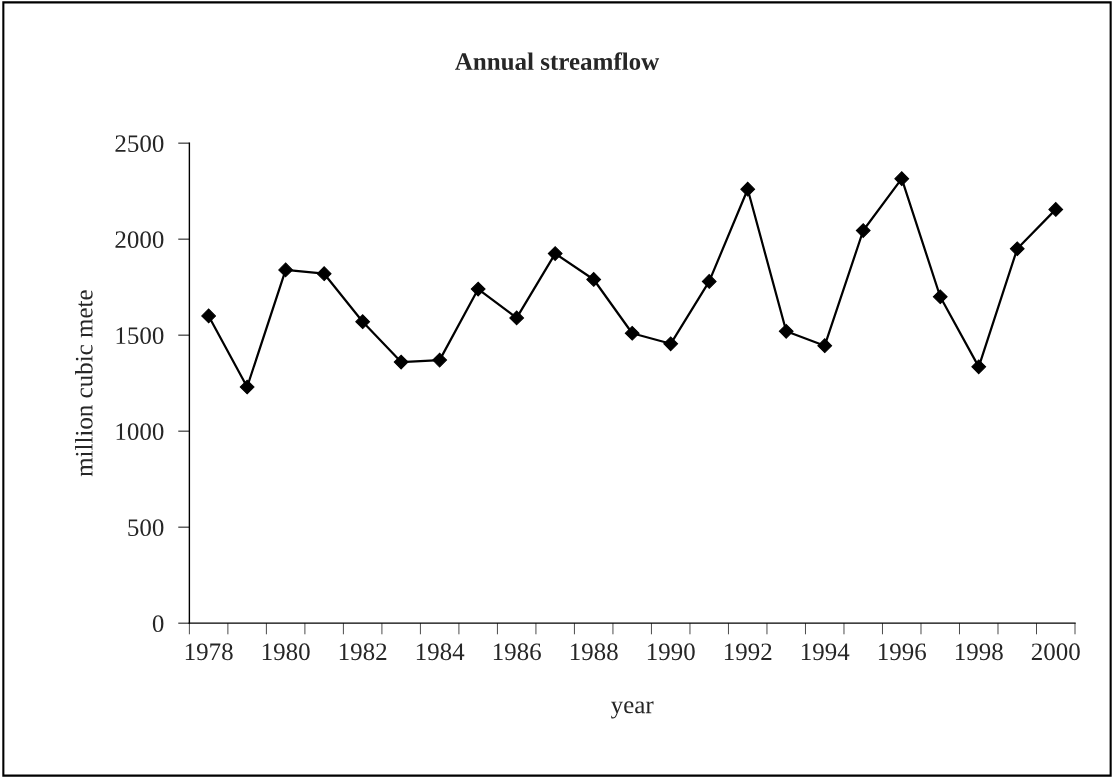 Image resolution: width=1114 pixels, height=778 pixels. I want to click on x-tick-label: 1980, so click(286, 652).